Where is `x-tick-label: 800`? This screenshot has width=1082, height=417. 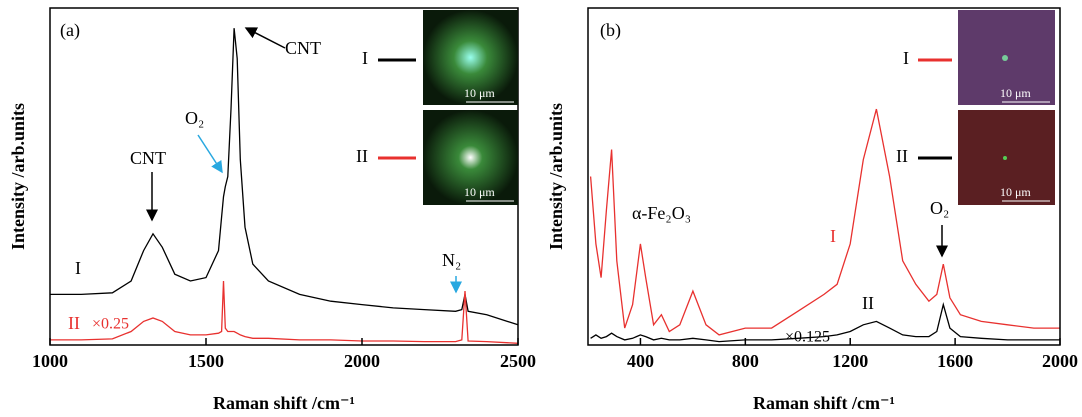 x-tick-label: 800 is located at coordinates (745, 361).